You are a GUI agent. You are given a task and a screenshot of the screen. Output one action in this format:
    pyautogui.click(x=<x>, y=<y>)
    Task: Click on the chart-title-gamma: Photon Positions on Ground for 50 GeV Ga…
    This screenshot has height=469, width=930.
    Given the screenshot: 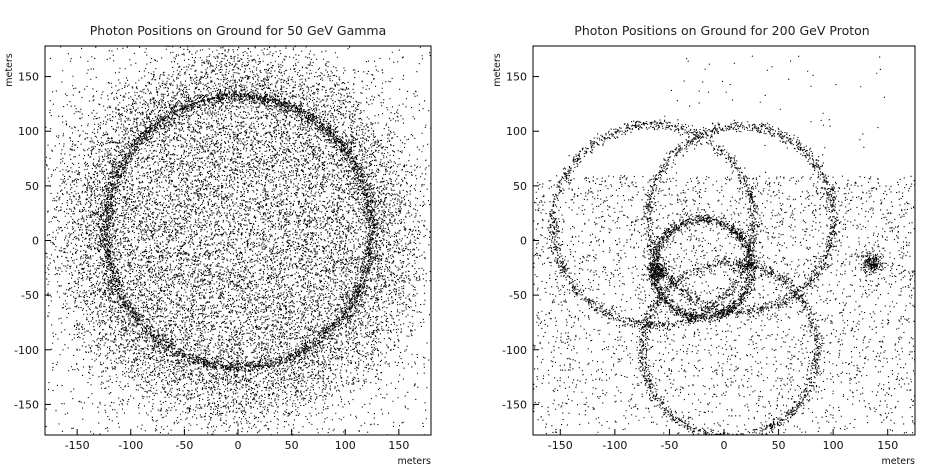 What is the action you would take?
    pyautogui.click(x=238, y=30)
    